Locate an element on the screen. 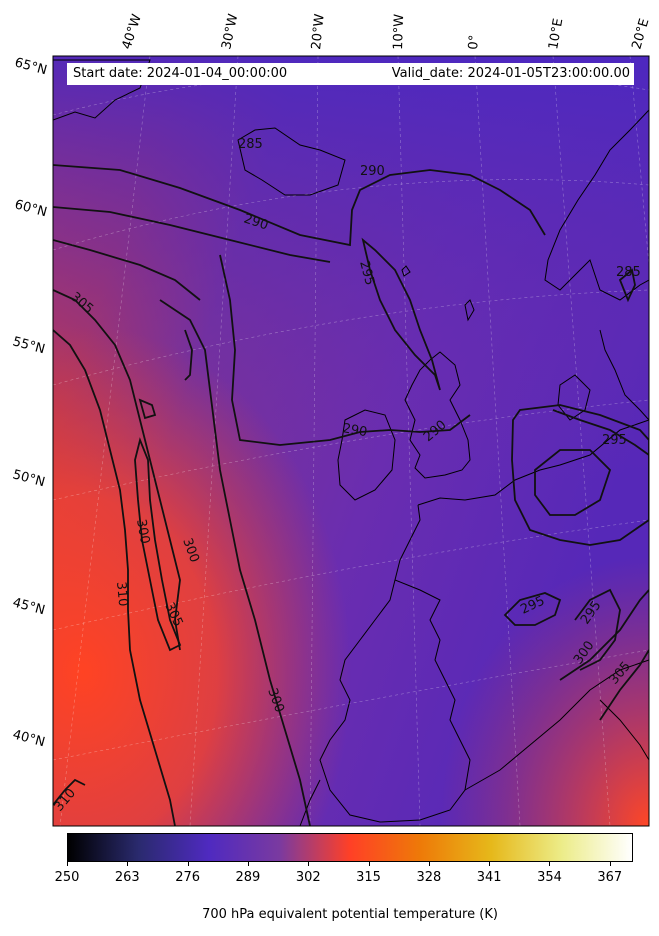 This screenshot has width=659, height=936. lat-label: 60°N is located at coordinates (31, 208).